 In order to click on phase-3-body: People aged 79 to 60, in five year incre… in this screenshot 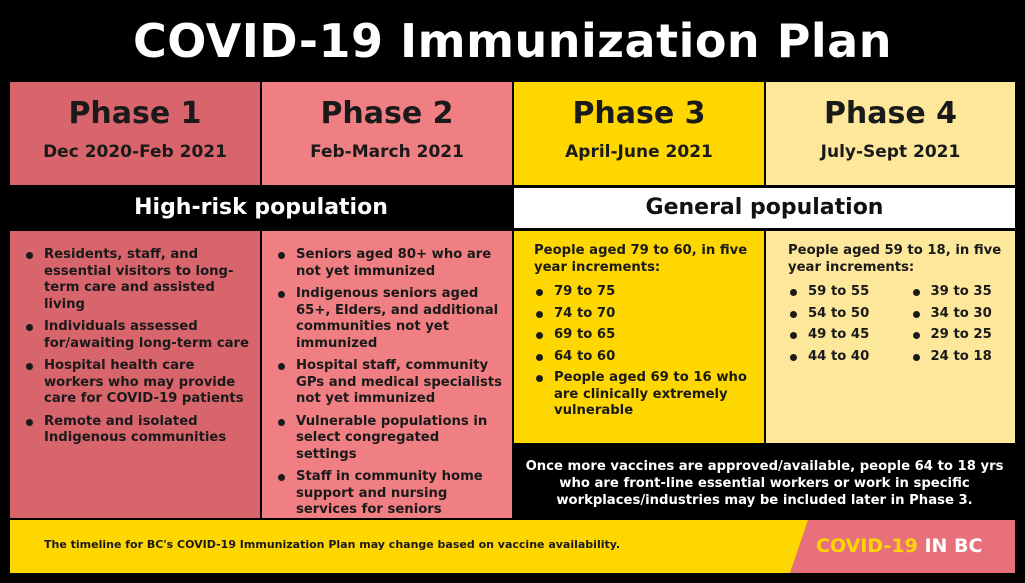, I will do `click(639, 337)`.